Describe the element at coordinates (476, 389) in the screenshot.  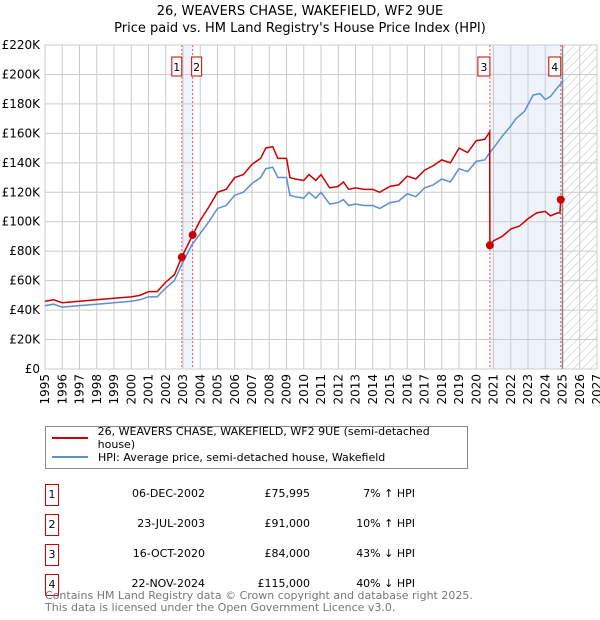
I see `x-tick-label: 2020` at that location.